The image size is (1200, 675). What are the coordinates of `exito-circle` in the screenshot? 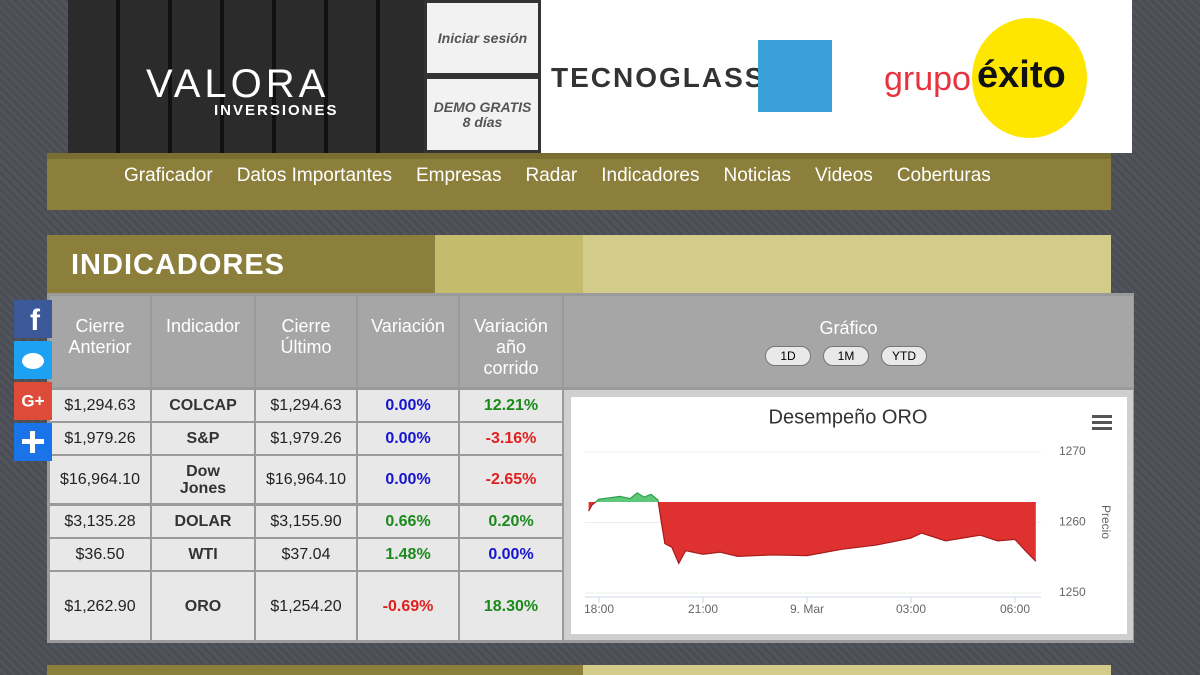 It's located at (1029, 78).